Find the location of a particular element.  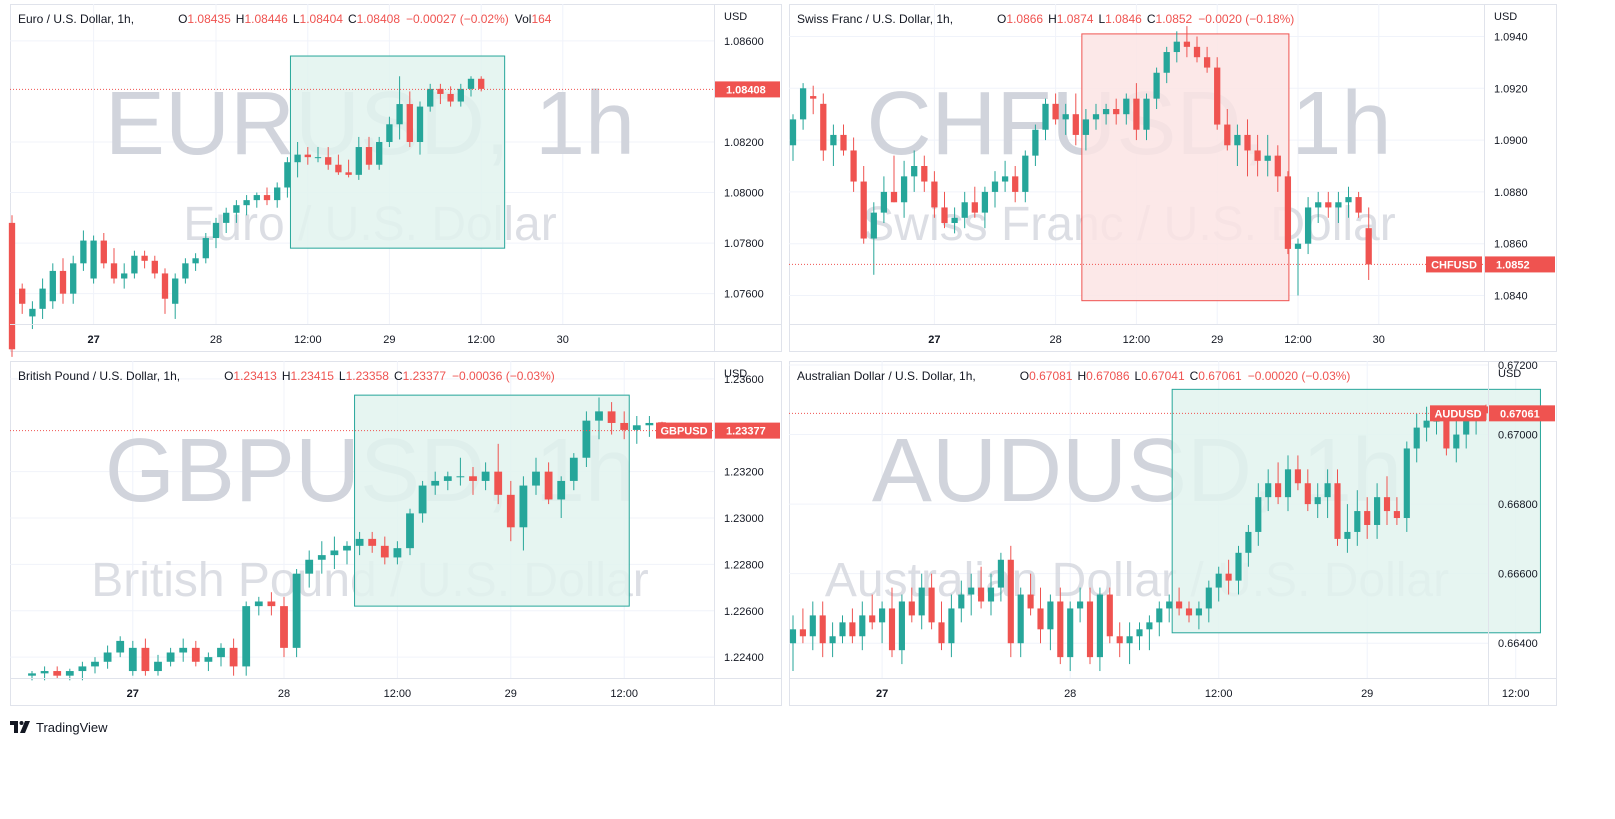

y-tick-label: 1.23000 is located at coordinates (744, 519).